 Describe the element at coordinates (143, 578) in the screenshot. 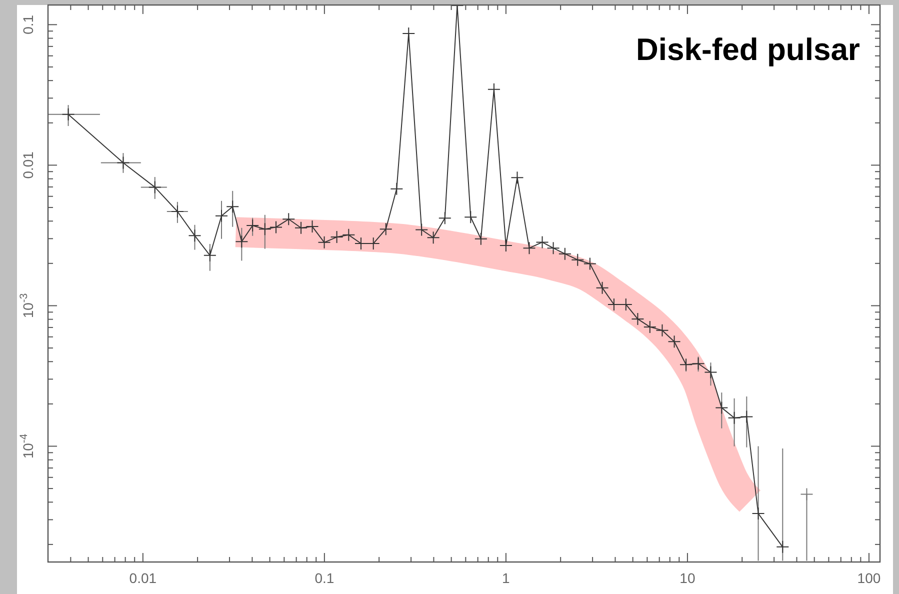

I see `x-tick-label: 0.01` at that location.